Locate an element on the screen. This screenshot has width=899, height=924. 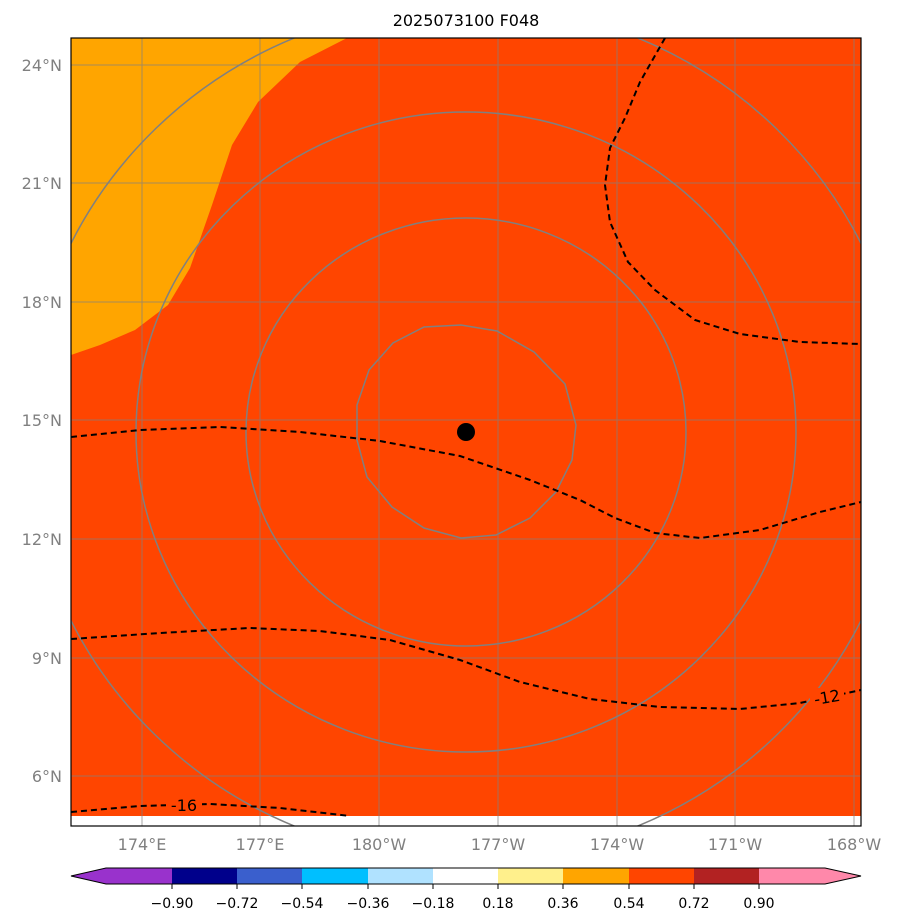
contour-label-16: -16 is located at coordinates (184, 805).